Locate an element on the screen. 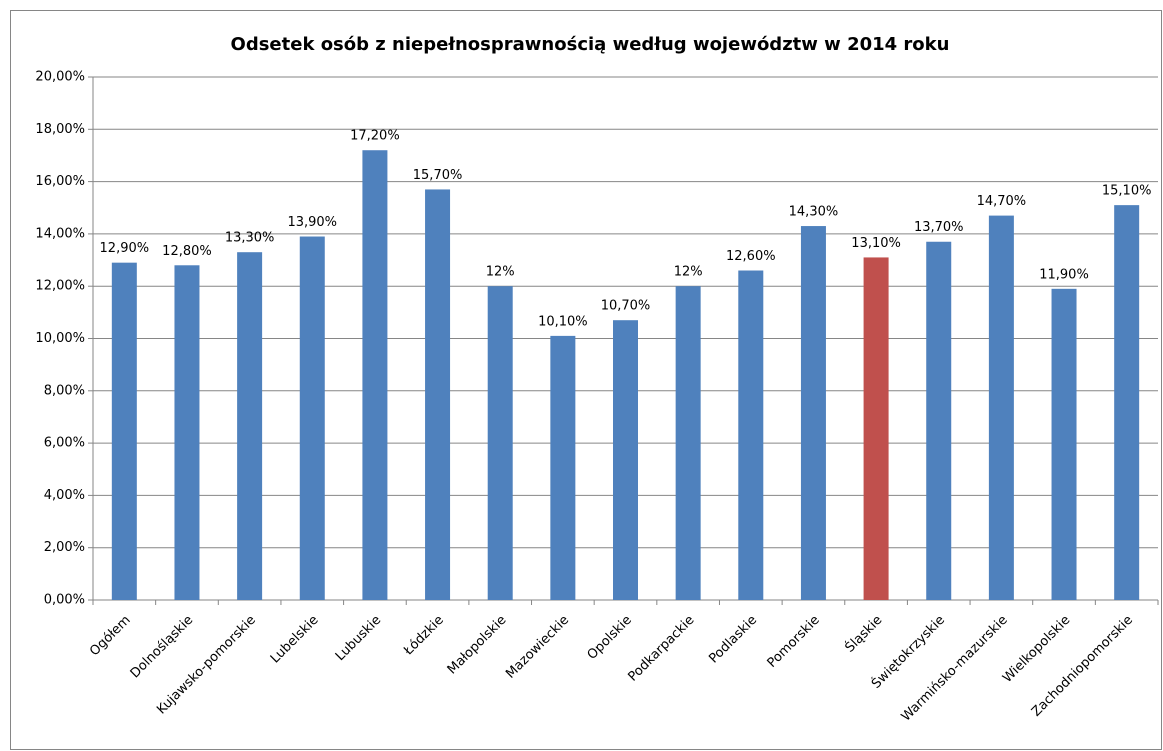  data-label: 10,10% is located at coordinates (563, 321).